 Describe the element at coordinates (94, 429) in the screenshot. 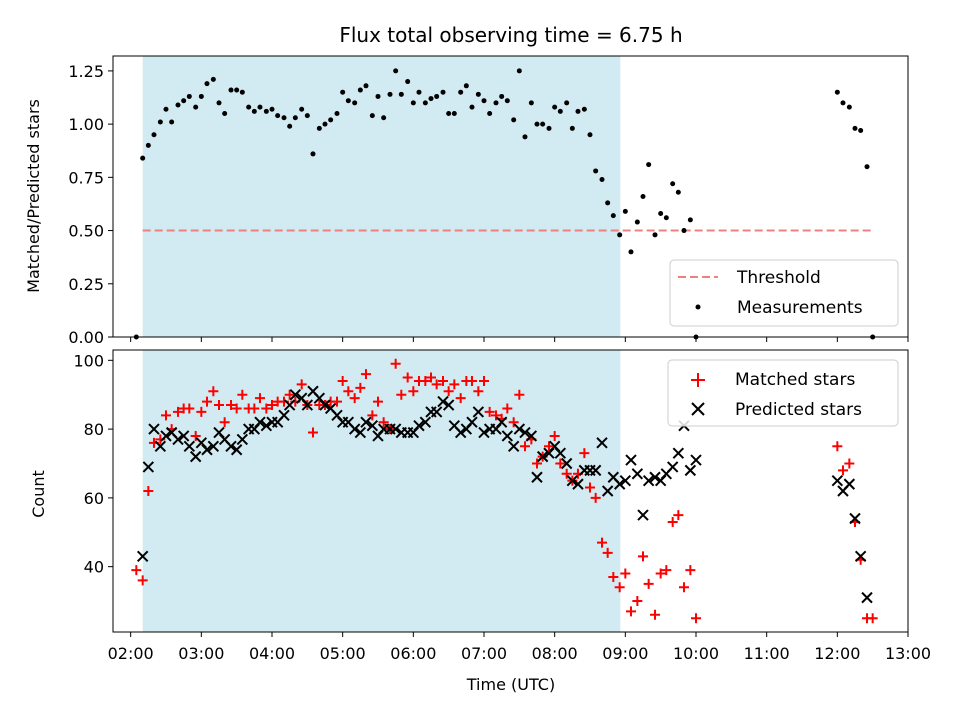

I see `y-tick-label: 80` at that location.